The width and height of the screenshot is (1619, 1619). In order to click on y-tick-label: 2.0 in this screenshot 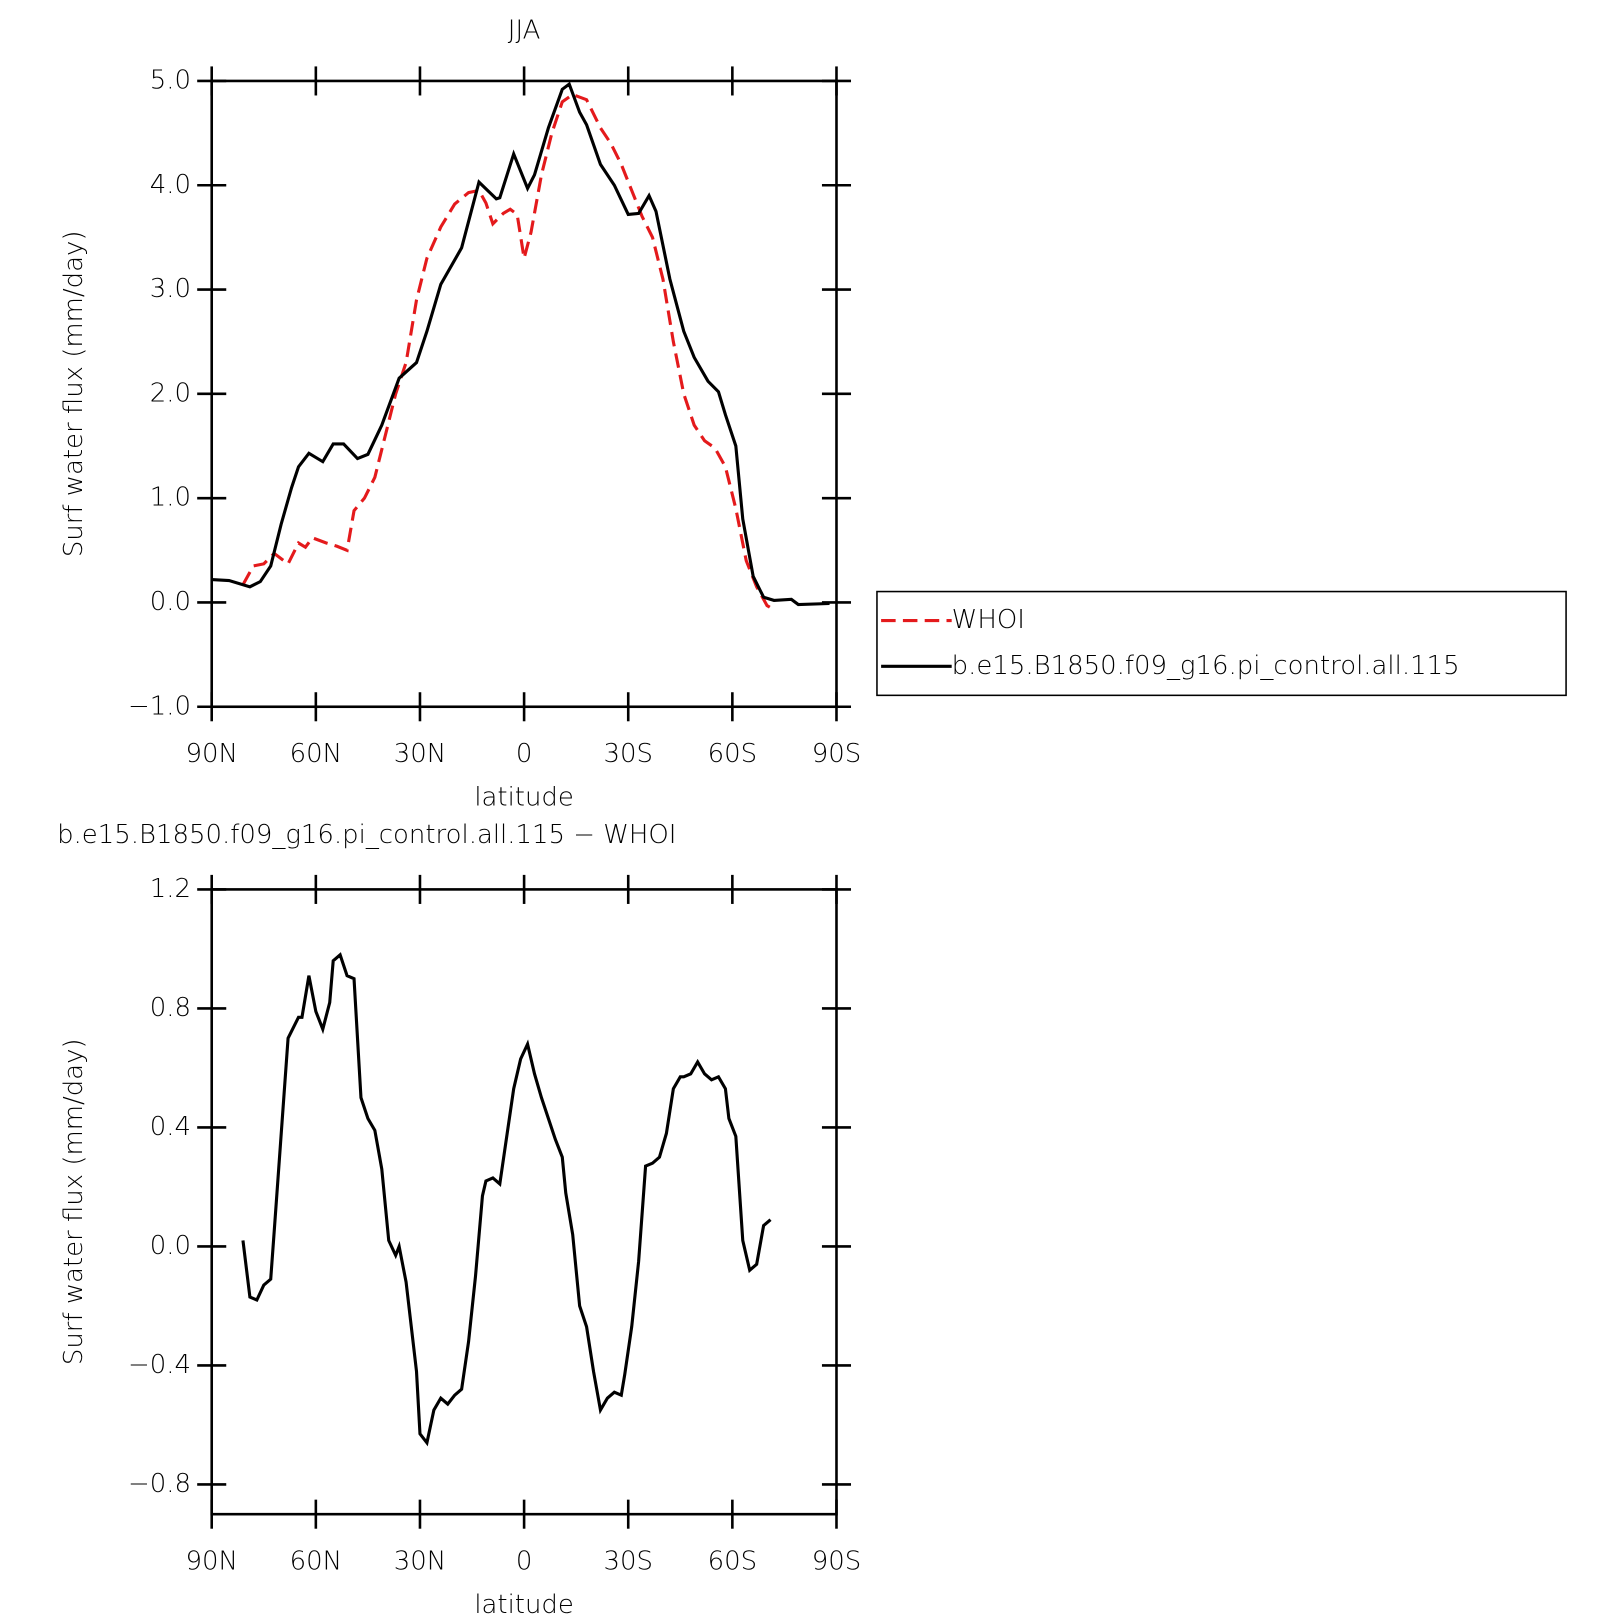, I will do `click(170, 393)`.